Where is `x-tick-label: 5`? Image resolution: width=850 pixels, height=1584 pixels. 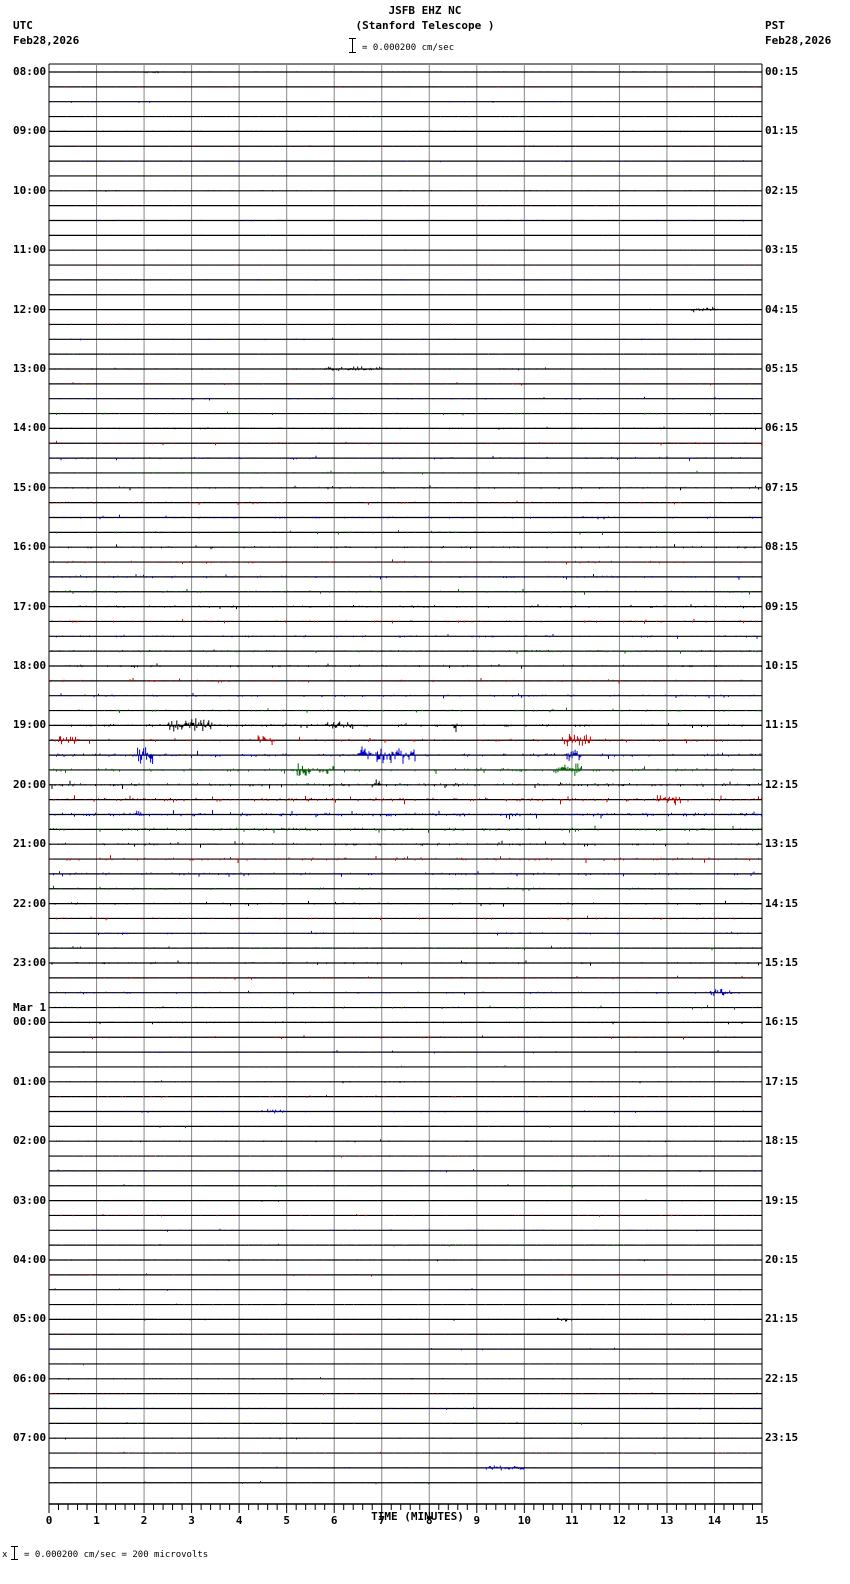
x-tick-label: 5 is located at coordinates (286, 1520).